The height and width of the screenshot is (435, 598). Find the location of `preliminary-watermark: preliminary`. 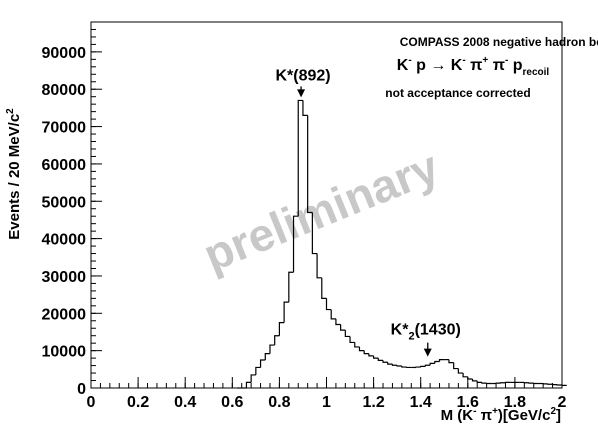

preliminary-watermark: preliminary is located at coordinates (321, 210).